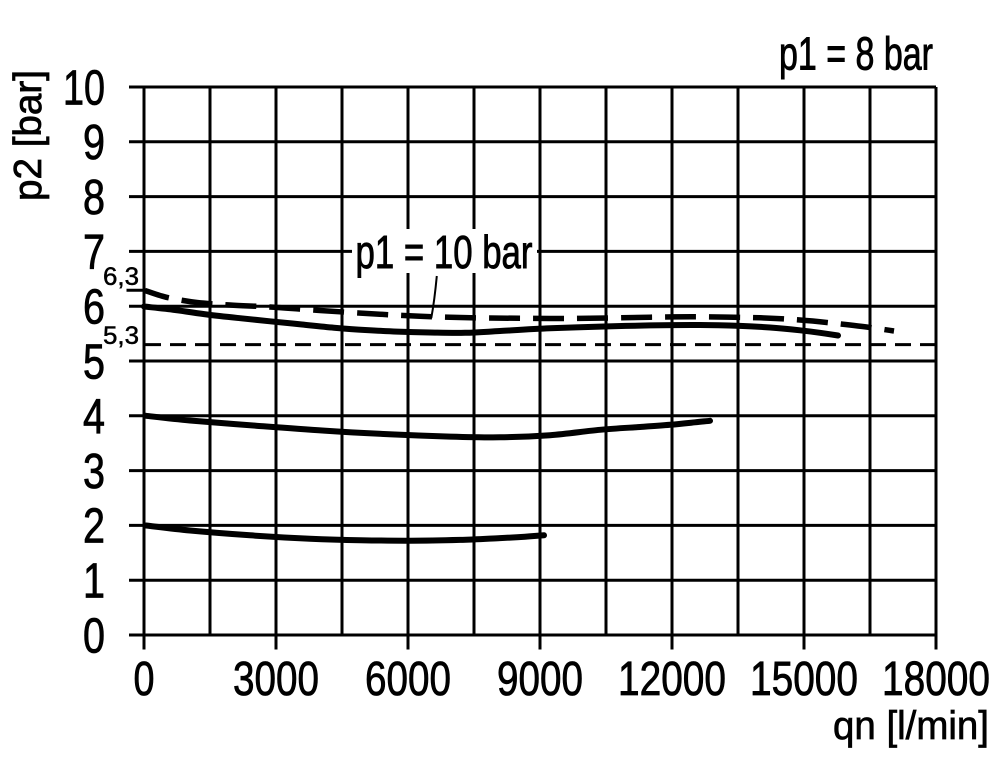  What do you see at coordinates (936, 679) in the screenshot?
I see `svg-text: 18000` at bounding box center [936, 679].